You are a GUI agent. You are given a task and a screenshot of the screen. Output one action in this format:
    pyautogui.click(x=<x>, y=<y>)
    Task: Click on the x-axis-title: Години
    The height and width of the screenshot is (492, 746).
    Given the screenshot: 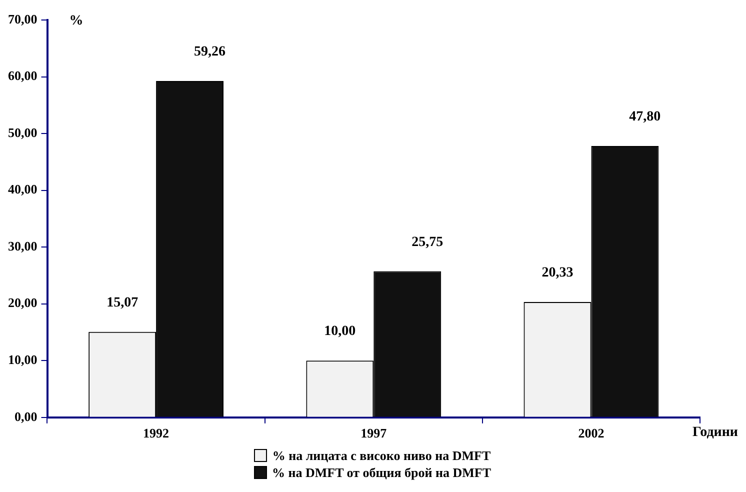 What is the action you would take?
    pyautogui.click(x=715, y=432)
    